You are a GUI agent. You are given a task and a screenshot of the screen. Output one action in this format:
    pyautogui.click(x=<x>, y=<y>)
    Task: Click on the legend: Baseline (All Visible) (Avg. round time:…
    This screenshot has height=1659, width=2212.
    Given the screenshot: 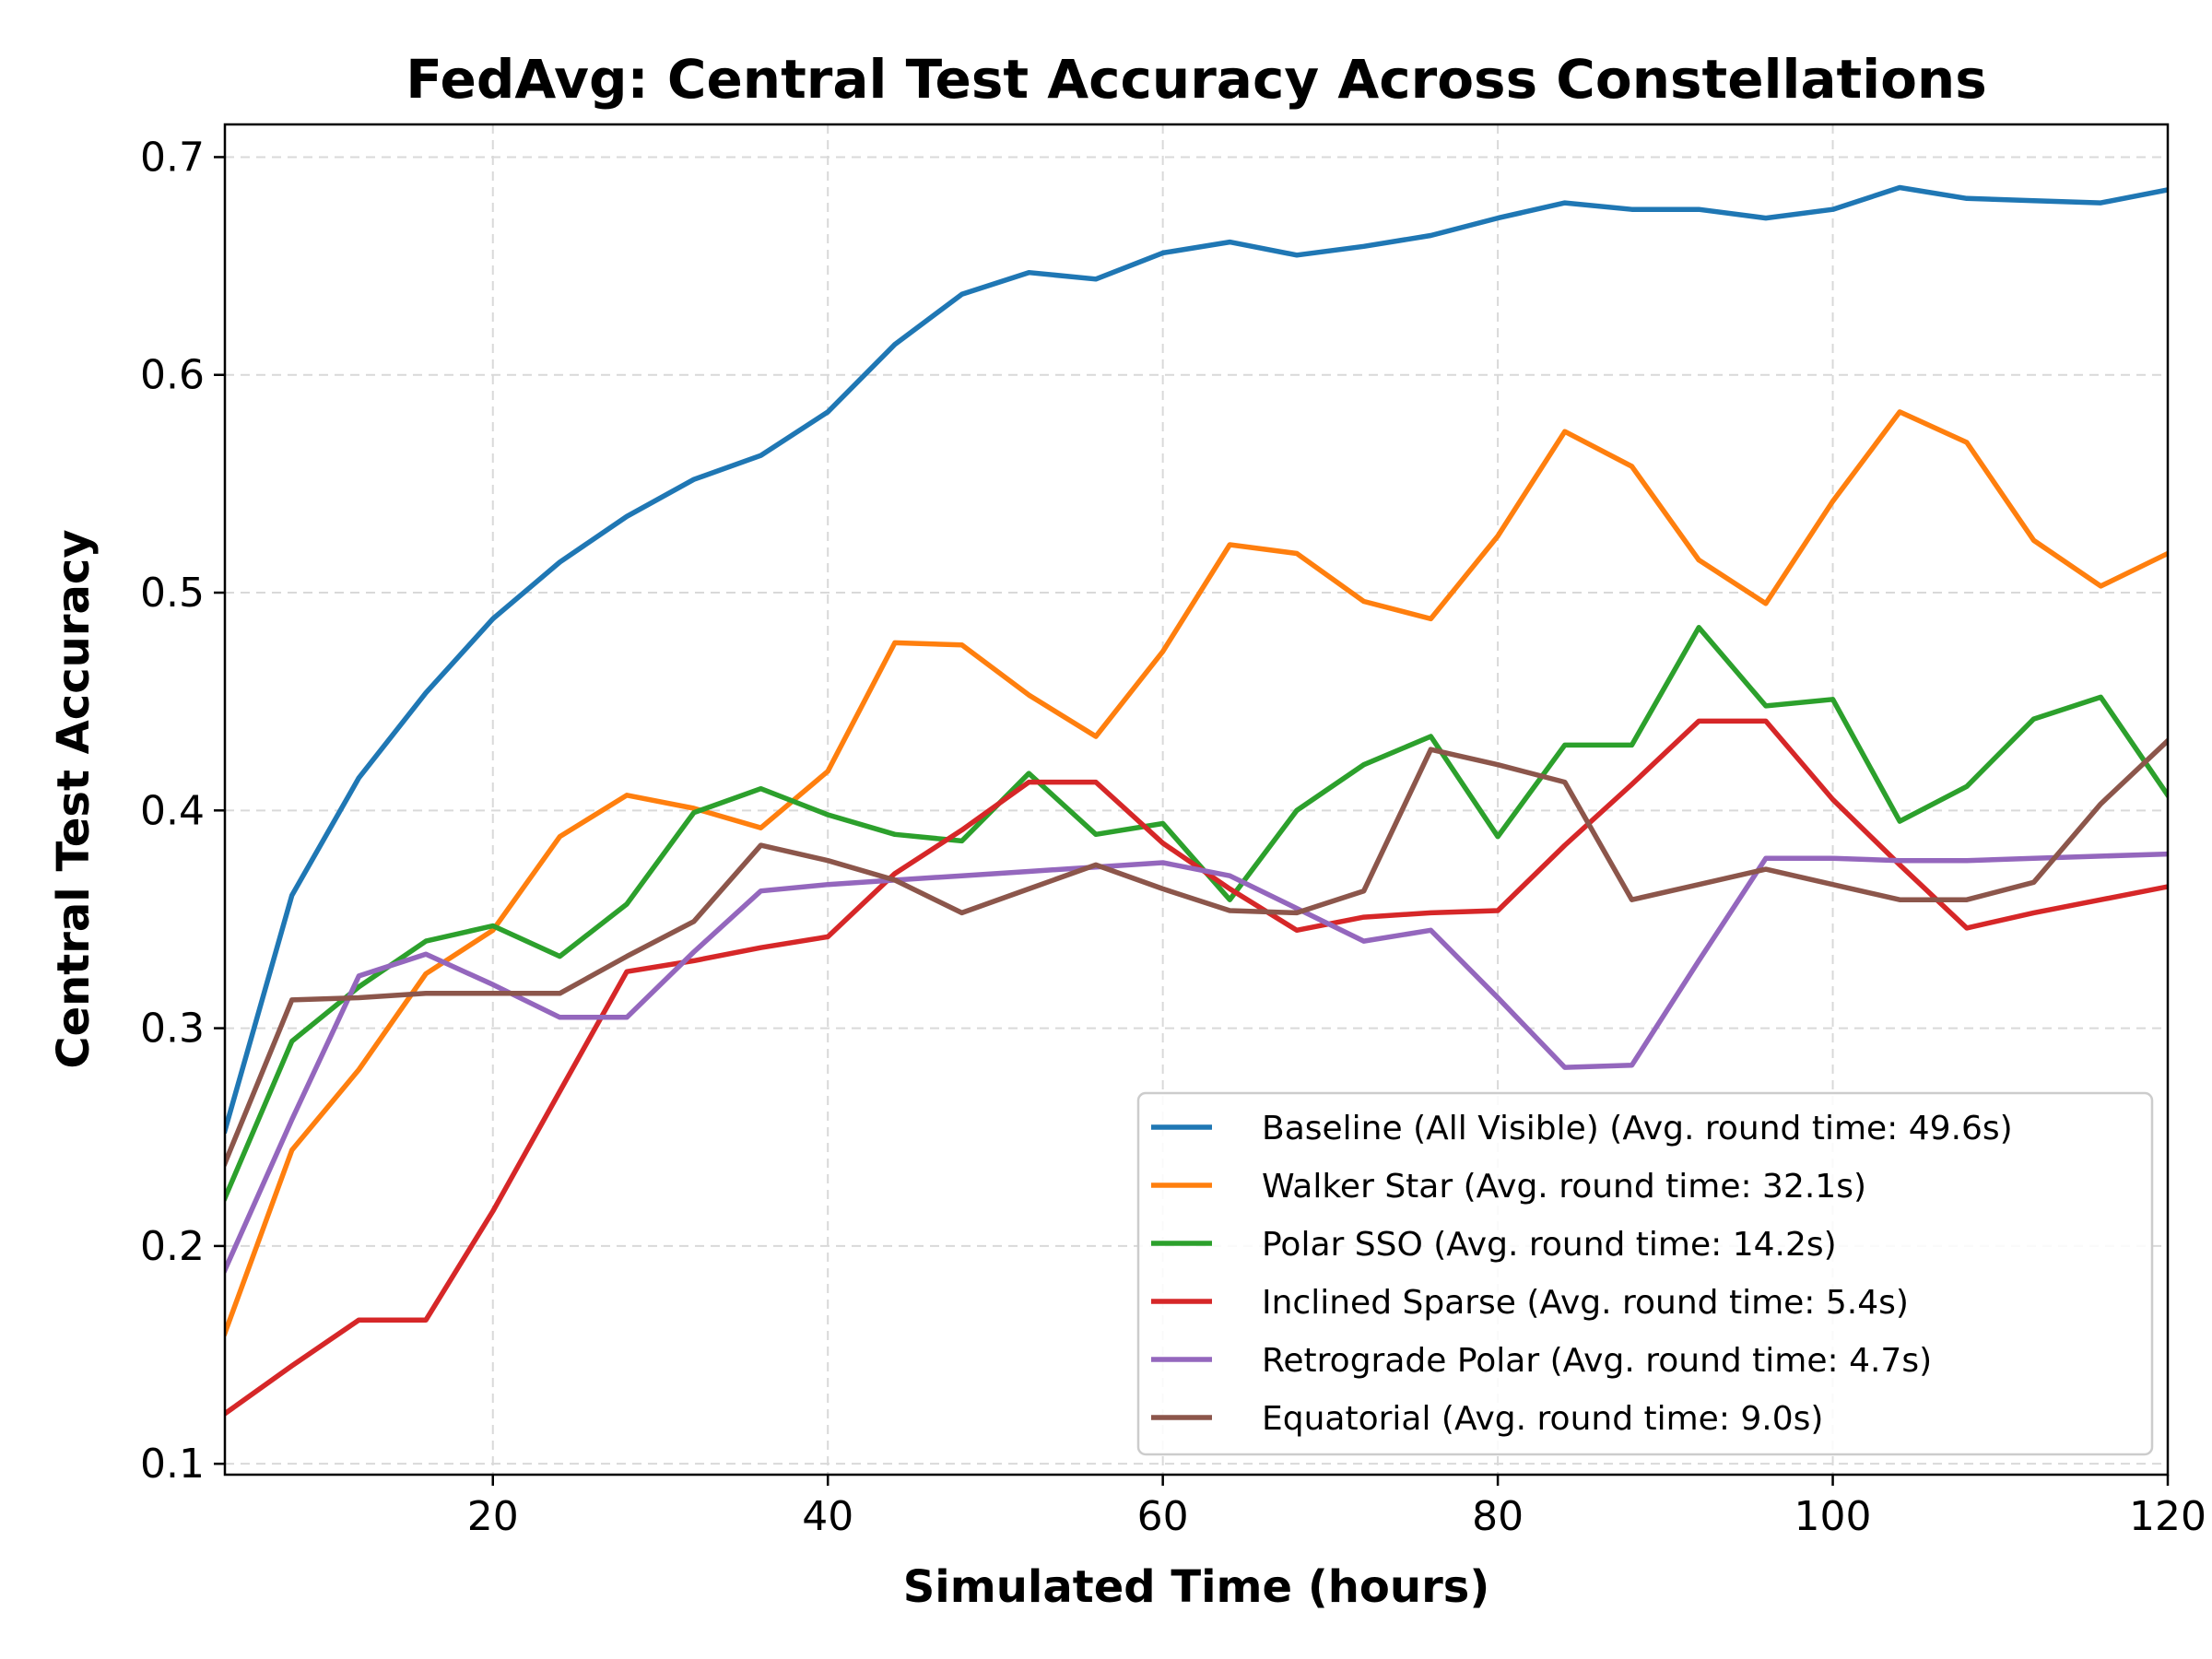 What is the action you would take?
    pyautogui.click(x=1645, y=1273)
    